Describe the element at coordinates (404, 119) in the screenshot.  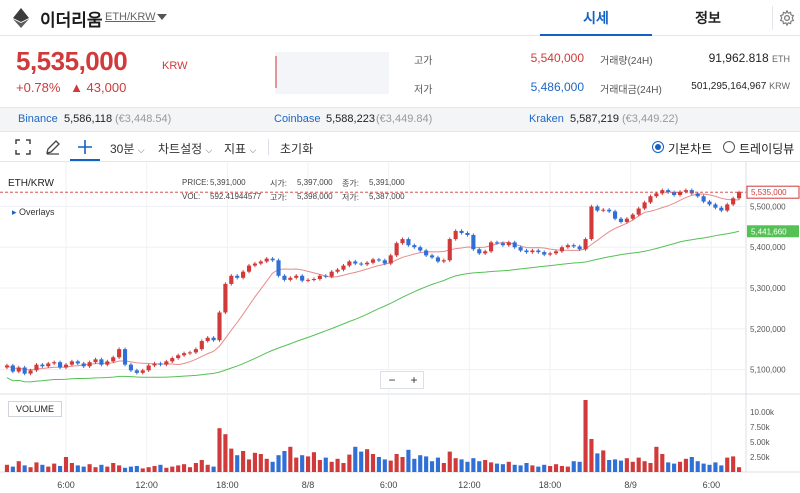
I see `exchange-eur-coinbase: (€3,449.84)` at that location.